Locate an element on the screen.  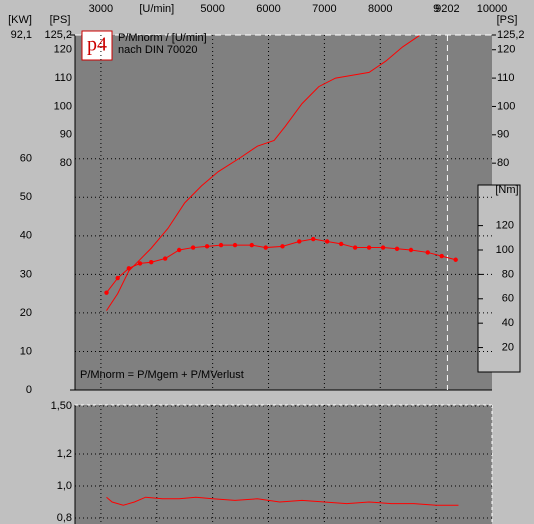
y-tick-label-right: 125,2 is located at coordinates (511, 35).